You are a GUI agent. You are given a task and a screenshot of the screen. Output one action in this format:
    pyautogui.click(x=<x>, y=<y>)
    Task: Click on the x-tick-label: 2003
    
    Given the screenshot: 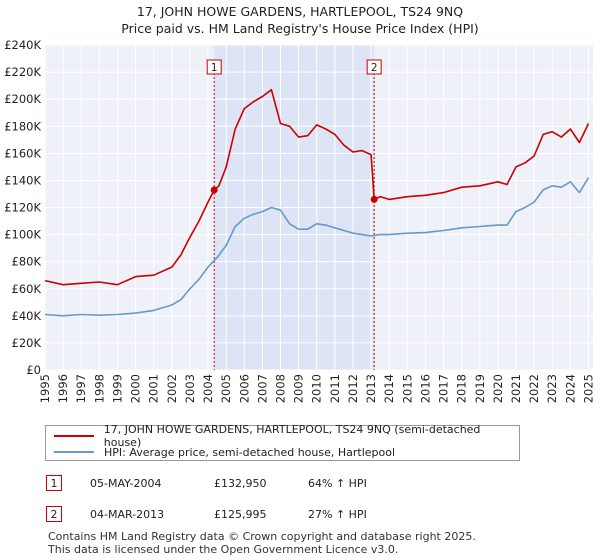 What is the action you would take?
    pyautogui.click(x=190, y=388)
    